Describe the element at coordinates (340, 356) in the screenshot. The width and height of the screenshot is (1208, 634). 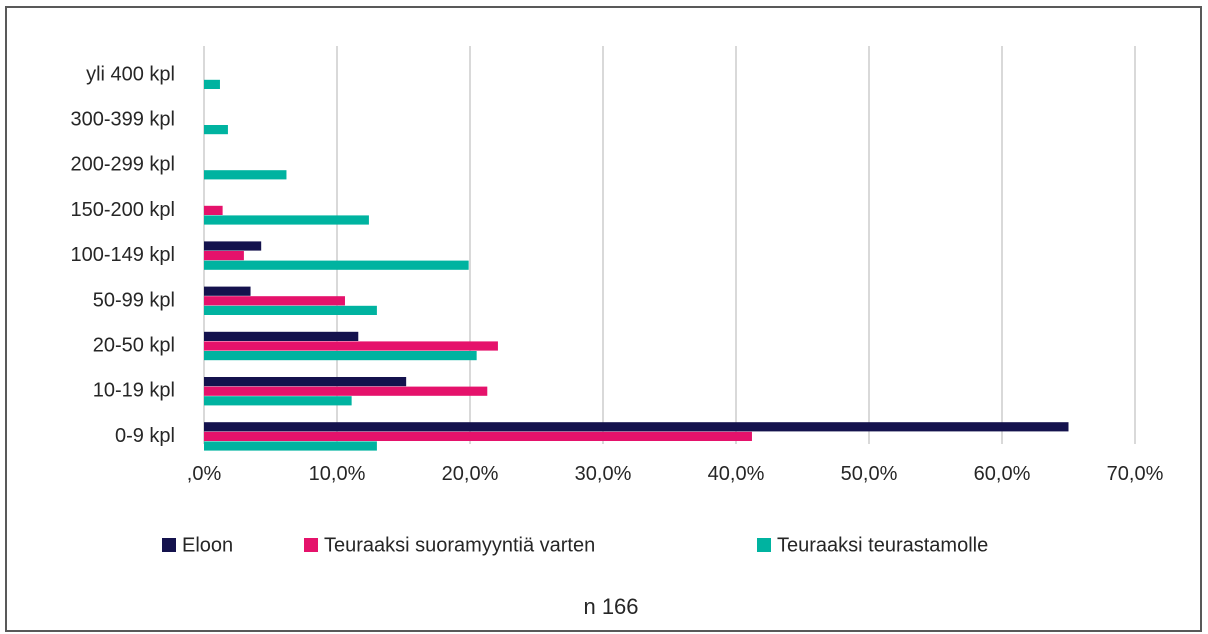
I see `bar-teuraaksi-teurastamolle-20-50-kpl` at that location.